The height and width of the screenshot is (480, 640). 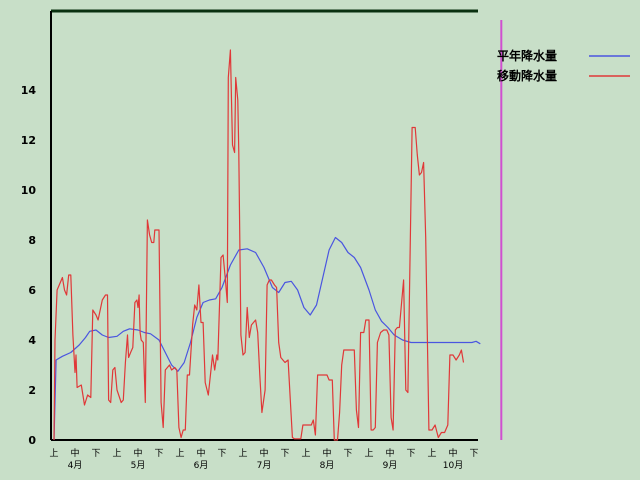 What do you see at coordinates (527, 55) in the screenshot?
I see `legend-label: 平年降水量` at bounding box center [527, 55].